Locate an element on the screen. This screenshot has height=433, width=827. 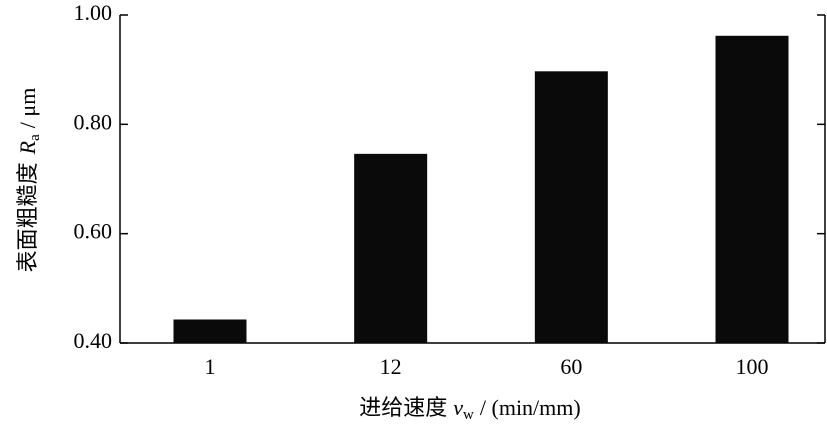
y-tick-label: 1.00 is located at coordinates (93, 12).